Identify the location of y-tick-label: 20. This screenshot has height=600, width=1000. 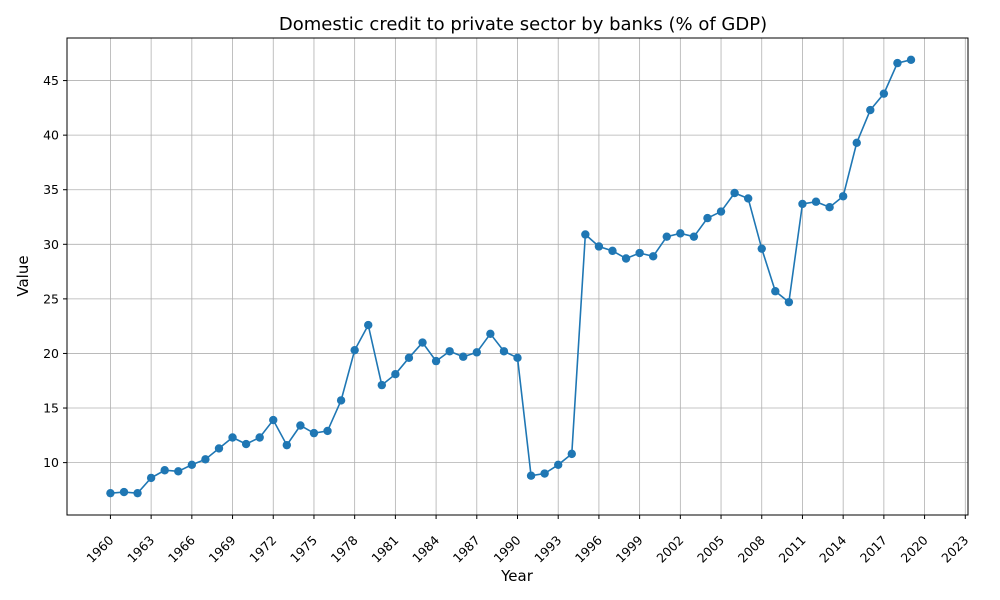
(51, 353).